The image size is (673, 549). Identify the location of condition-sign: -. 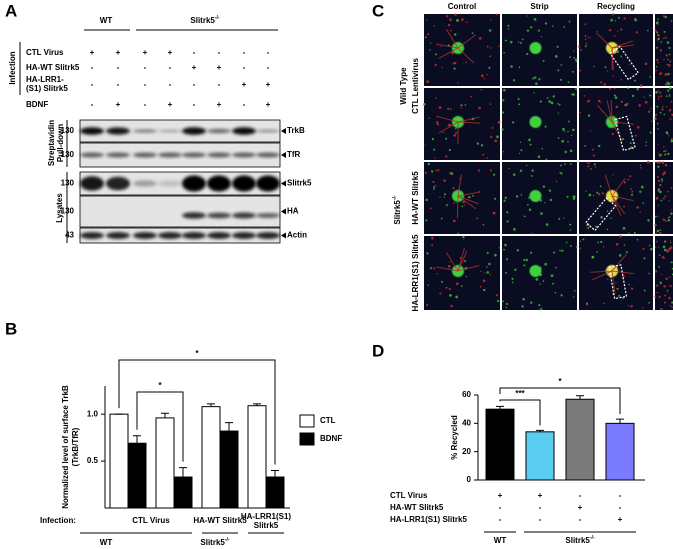
(620, 507).